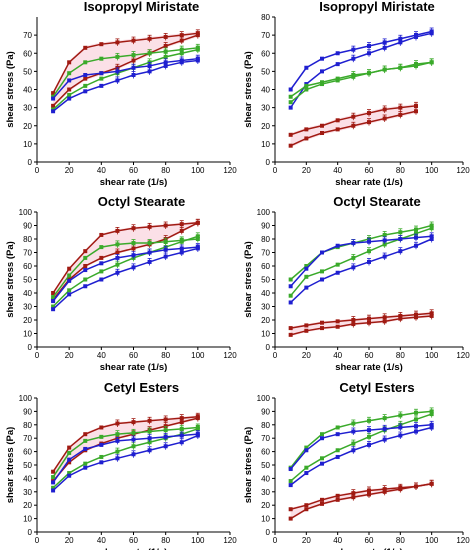  What do you see at coordinates (265, 144) in the screenshot?
I see `y-tick-label: 10` at bounding box center [265, 144].